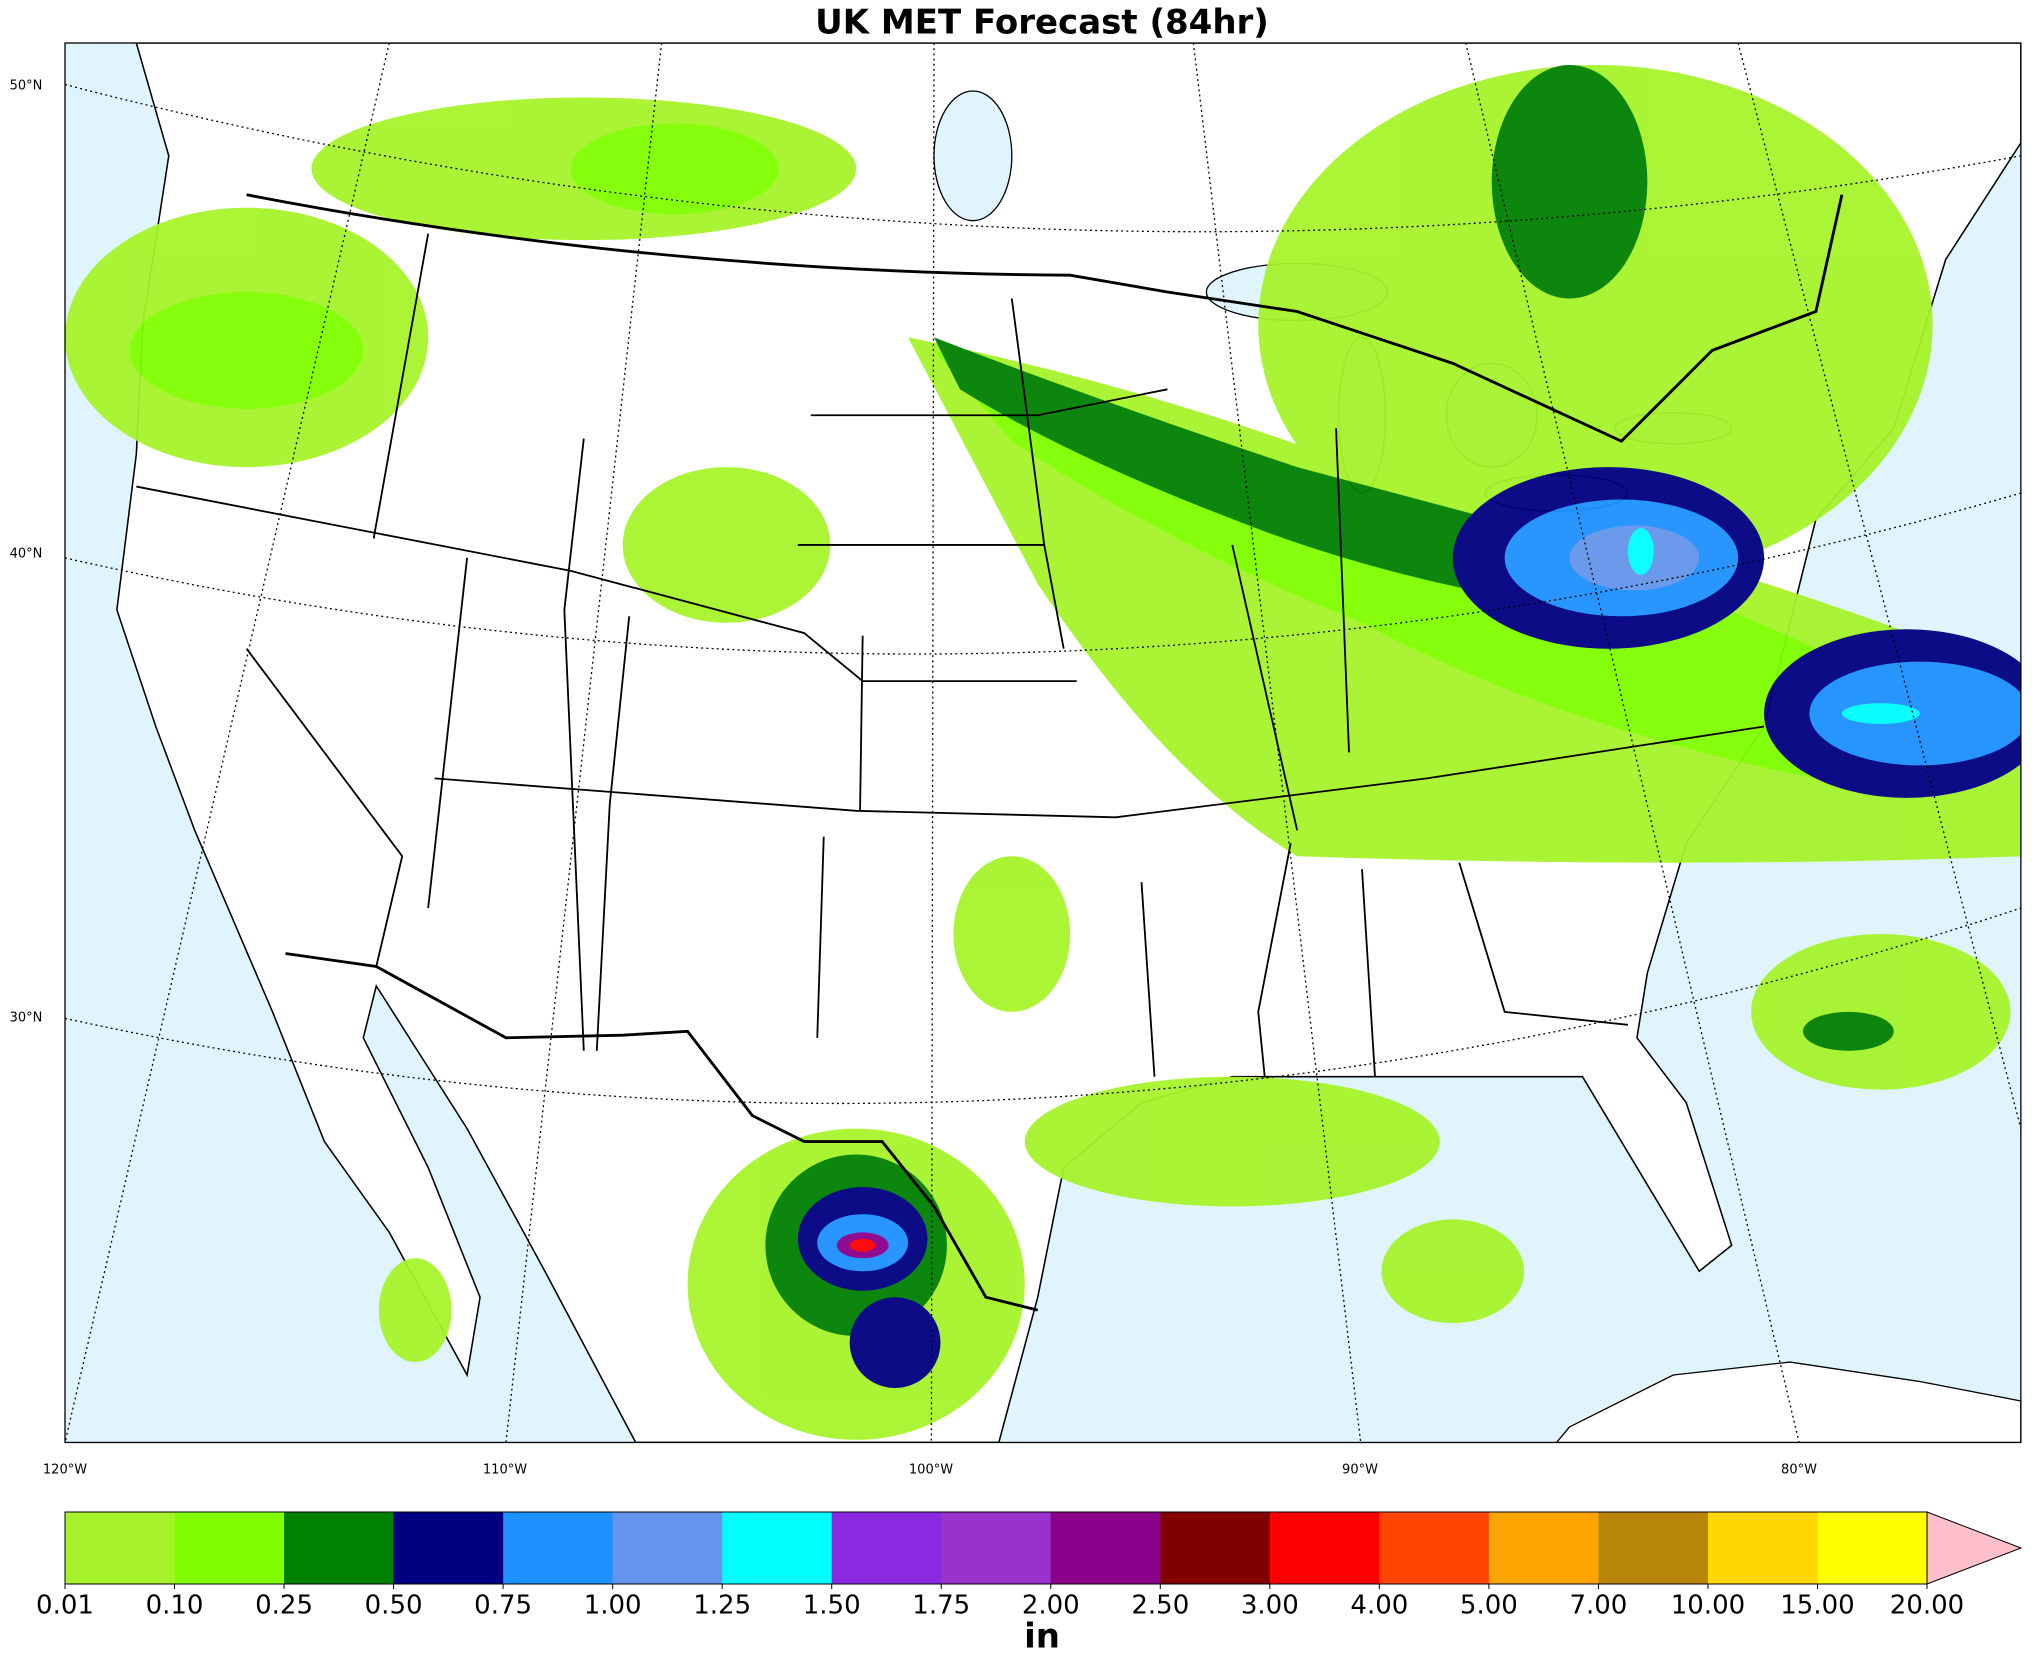 This screenshot has width=2034, height=1666. What do you see at coordinates (503, 1606) in the screenshot?
I see `colorbar-tick-label: 0.75` at bounding box center [503, 1606].